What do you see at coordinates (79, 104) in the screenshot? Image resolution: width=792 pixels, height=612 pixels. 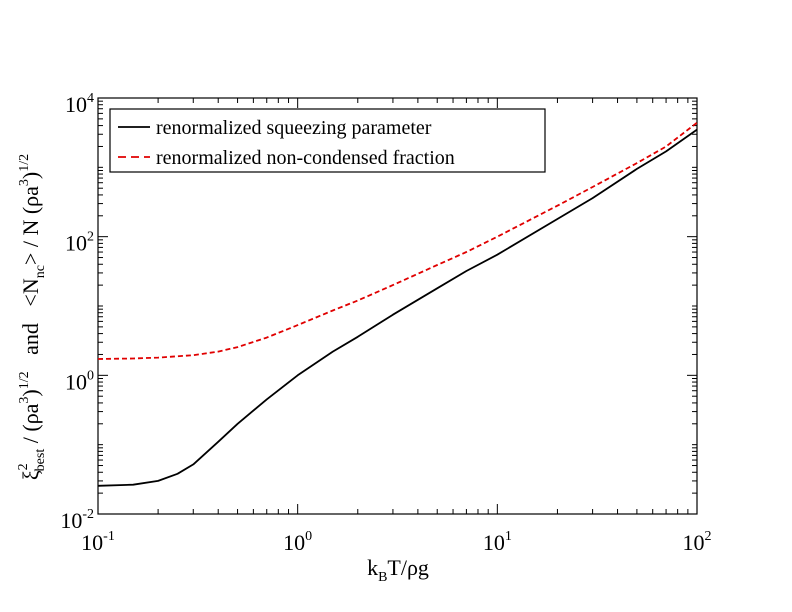 I see `y-tick-label: 10⁴` at bounding box center [79, 104].